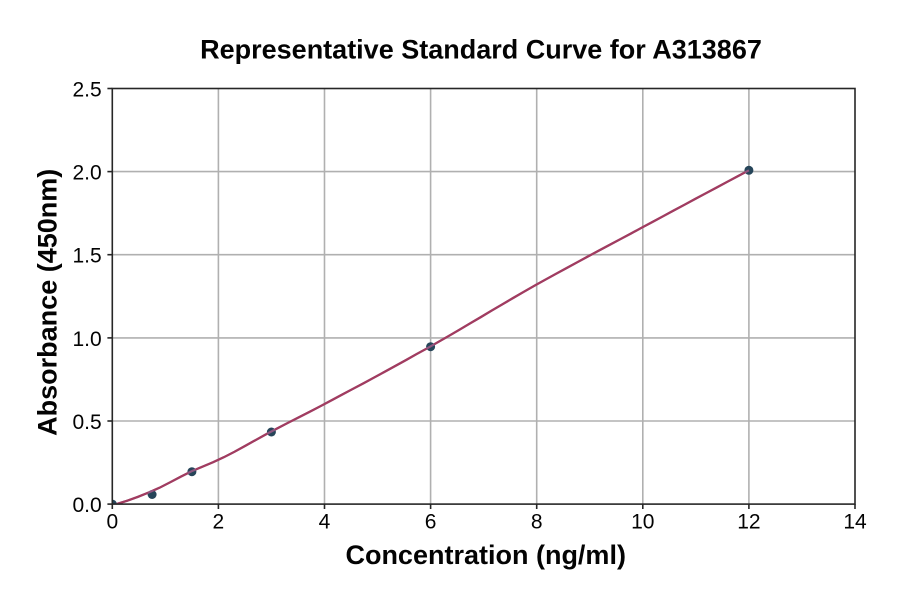  Describe the element at coordinates (86, 422) in the screenshot. I see `svg-text: 0.5` at that location.